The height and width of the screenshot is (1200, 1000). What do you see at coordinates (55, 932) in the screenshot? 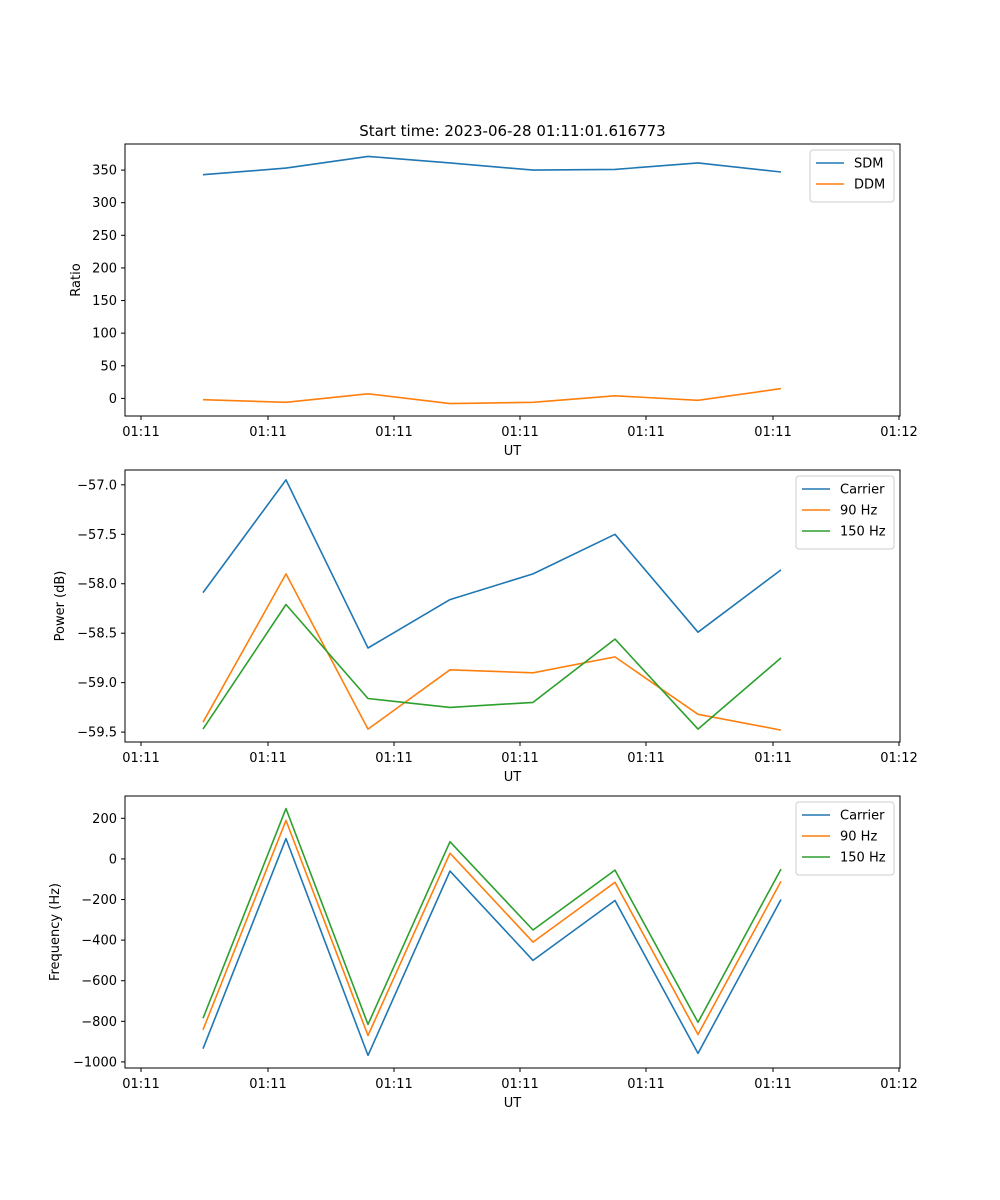
I see `y-axis-label: Frequency (Hz)` at bounding box center [55, 932].